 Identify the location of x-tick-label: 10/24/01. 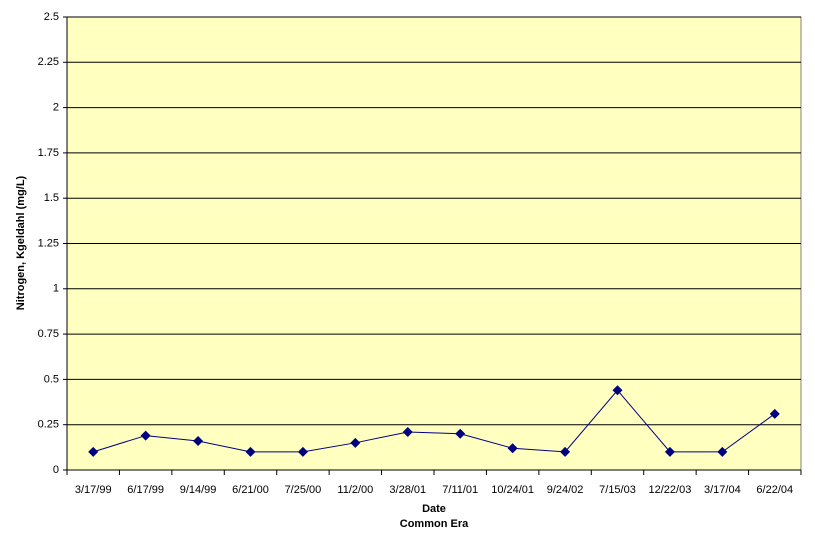
(512, 490).